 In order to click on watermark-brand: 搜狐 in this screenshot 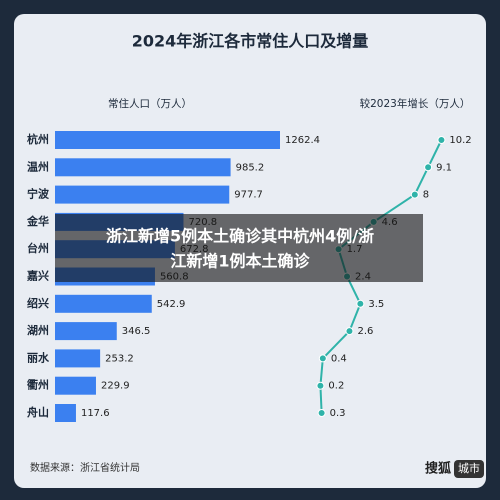, I will do `click(438, 469)`.